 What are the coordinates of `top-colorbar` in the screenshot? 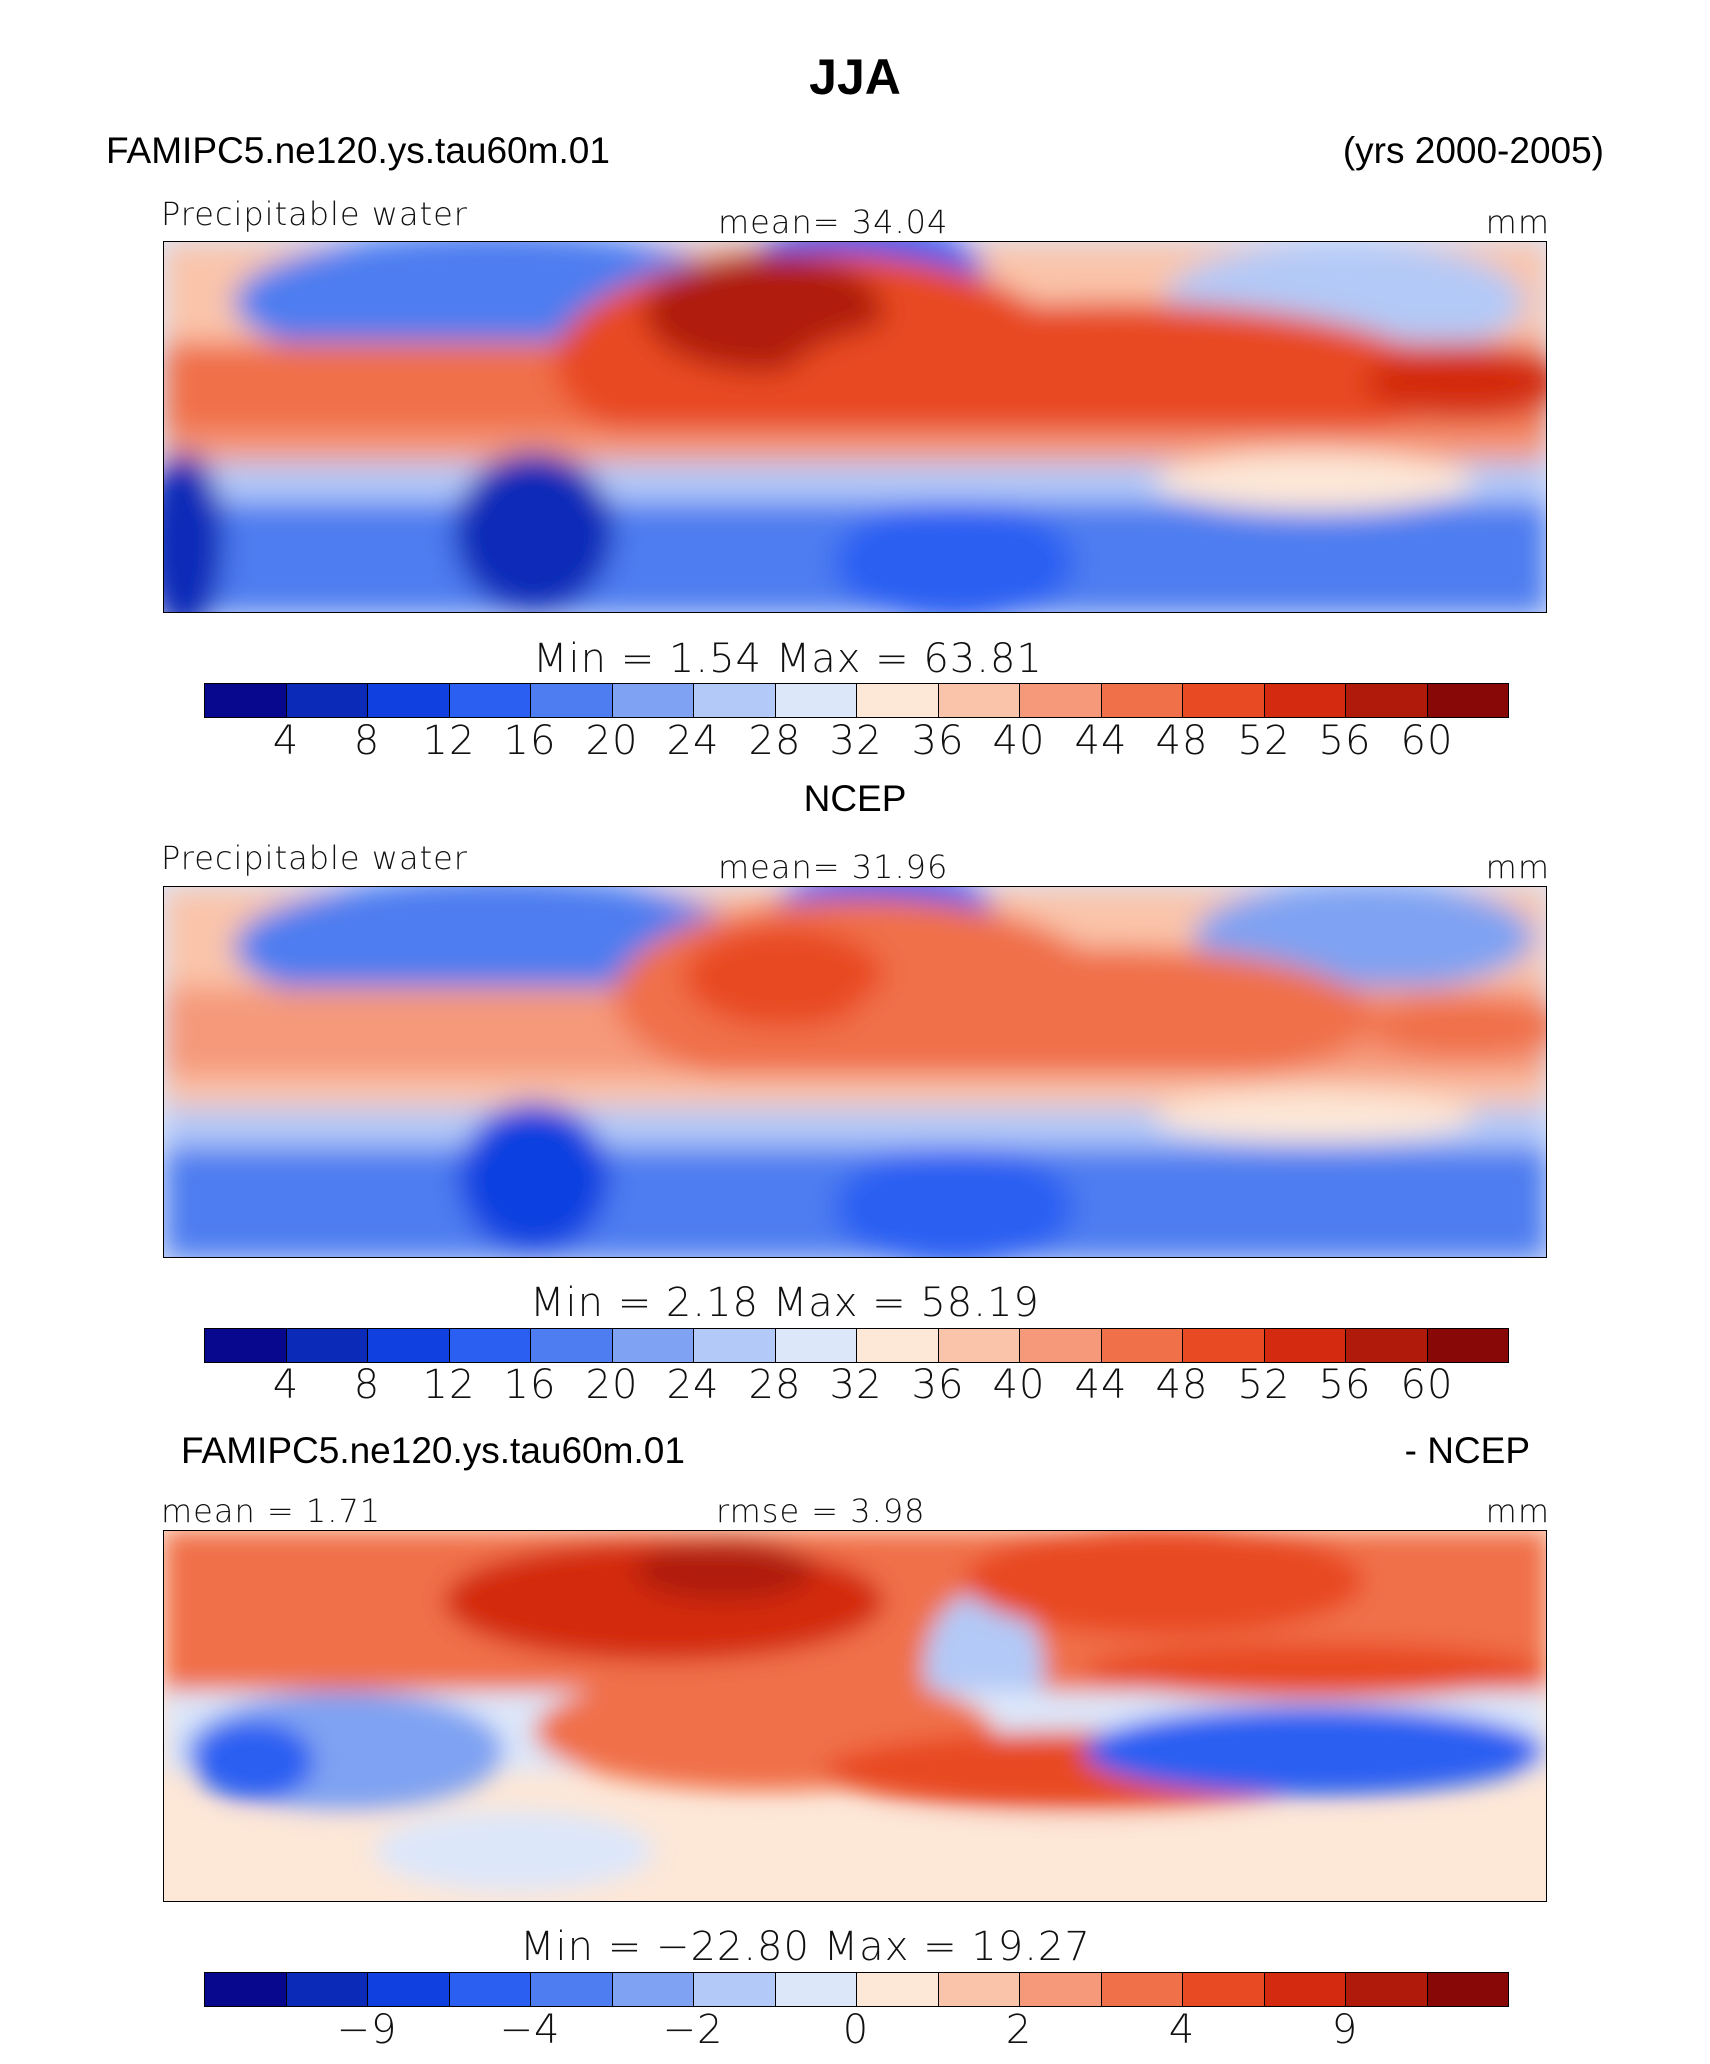 It's located at (856, 700).